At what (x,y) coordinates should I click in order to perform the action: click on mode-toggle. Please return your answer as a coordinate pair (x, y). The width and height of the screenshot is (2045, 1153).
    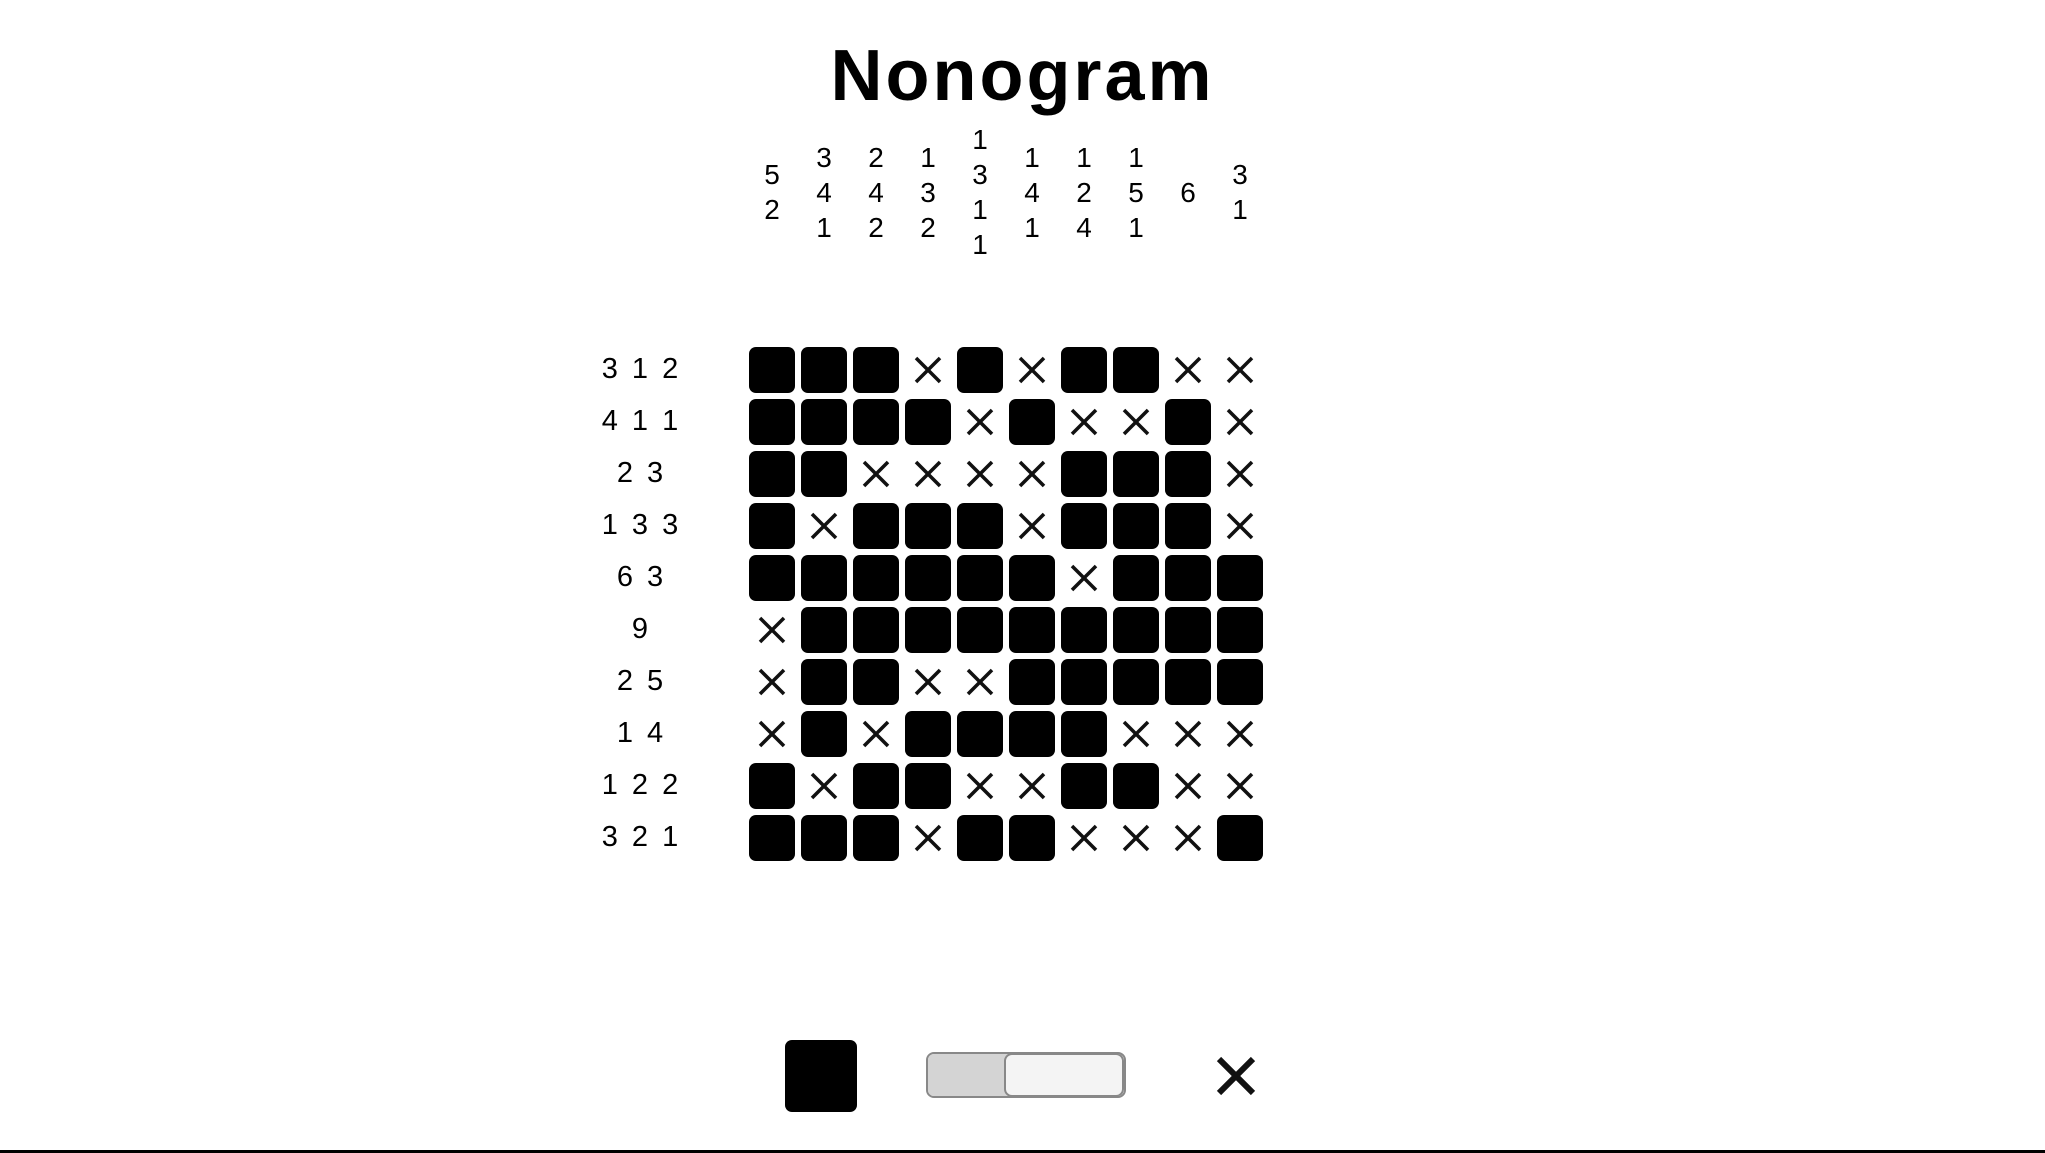
    Looking at the image, I should click on (1026, 1075).